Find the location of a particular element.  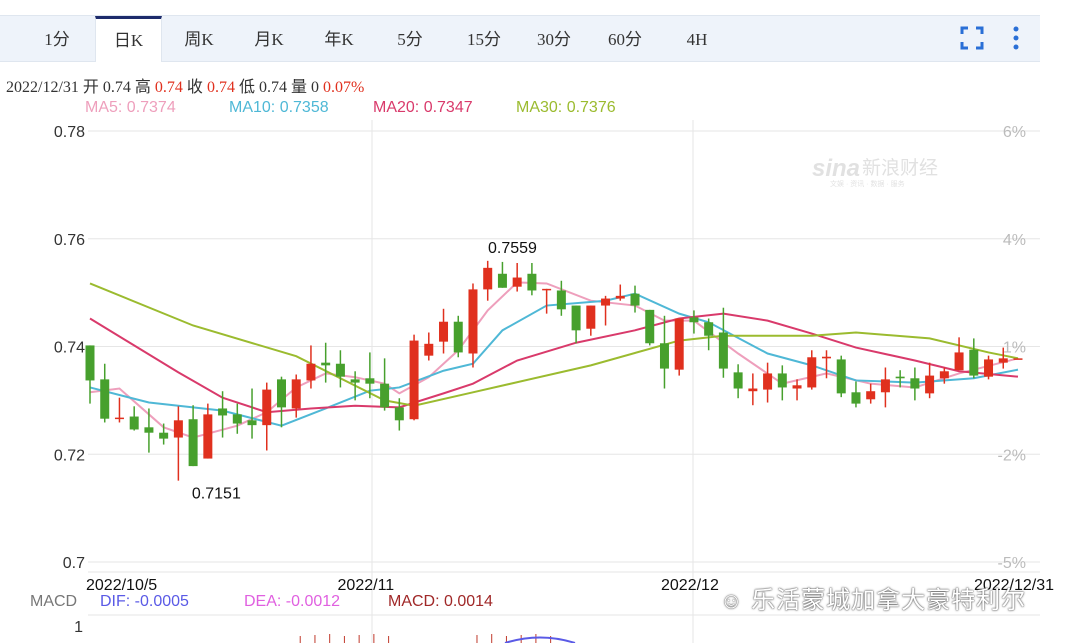

ma20-legend: MA20: 0.7347 is located at coordinates (423, 107).